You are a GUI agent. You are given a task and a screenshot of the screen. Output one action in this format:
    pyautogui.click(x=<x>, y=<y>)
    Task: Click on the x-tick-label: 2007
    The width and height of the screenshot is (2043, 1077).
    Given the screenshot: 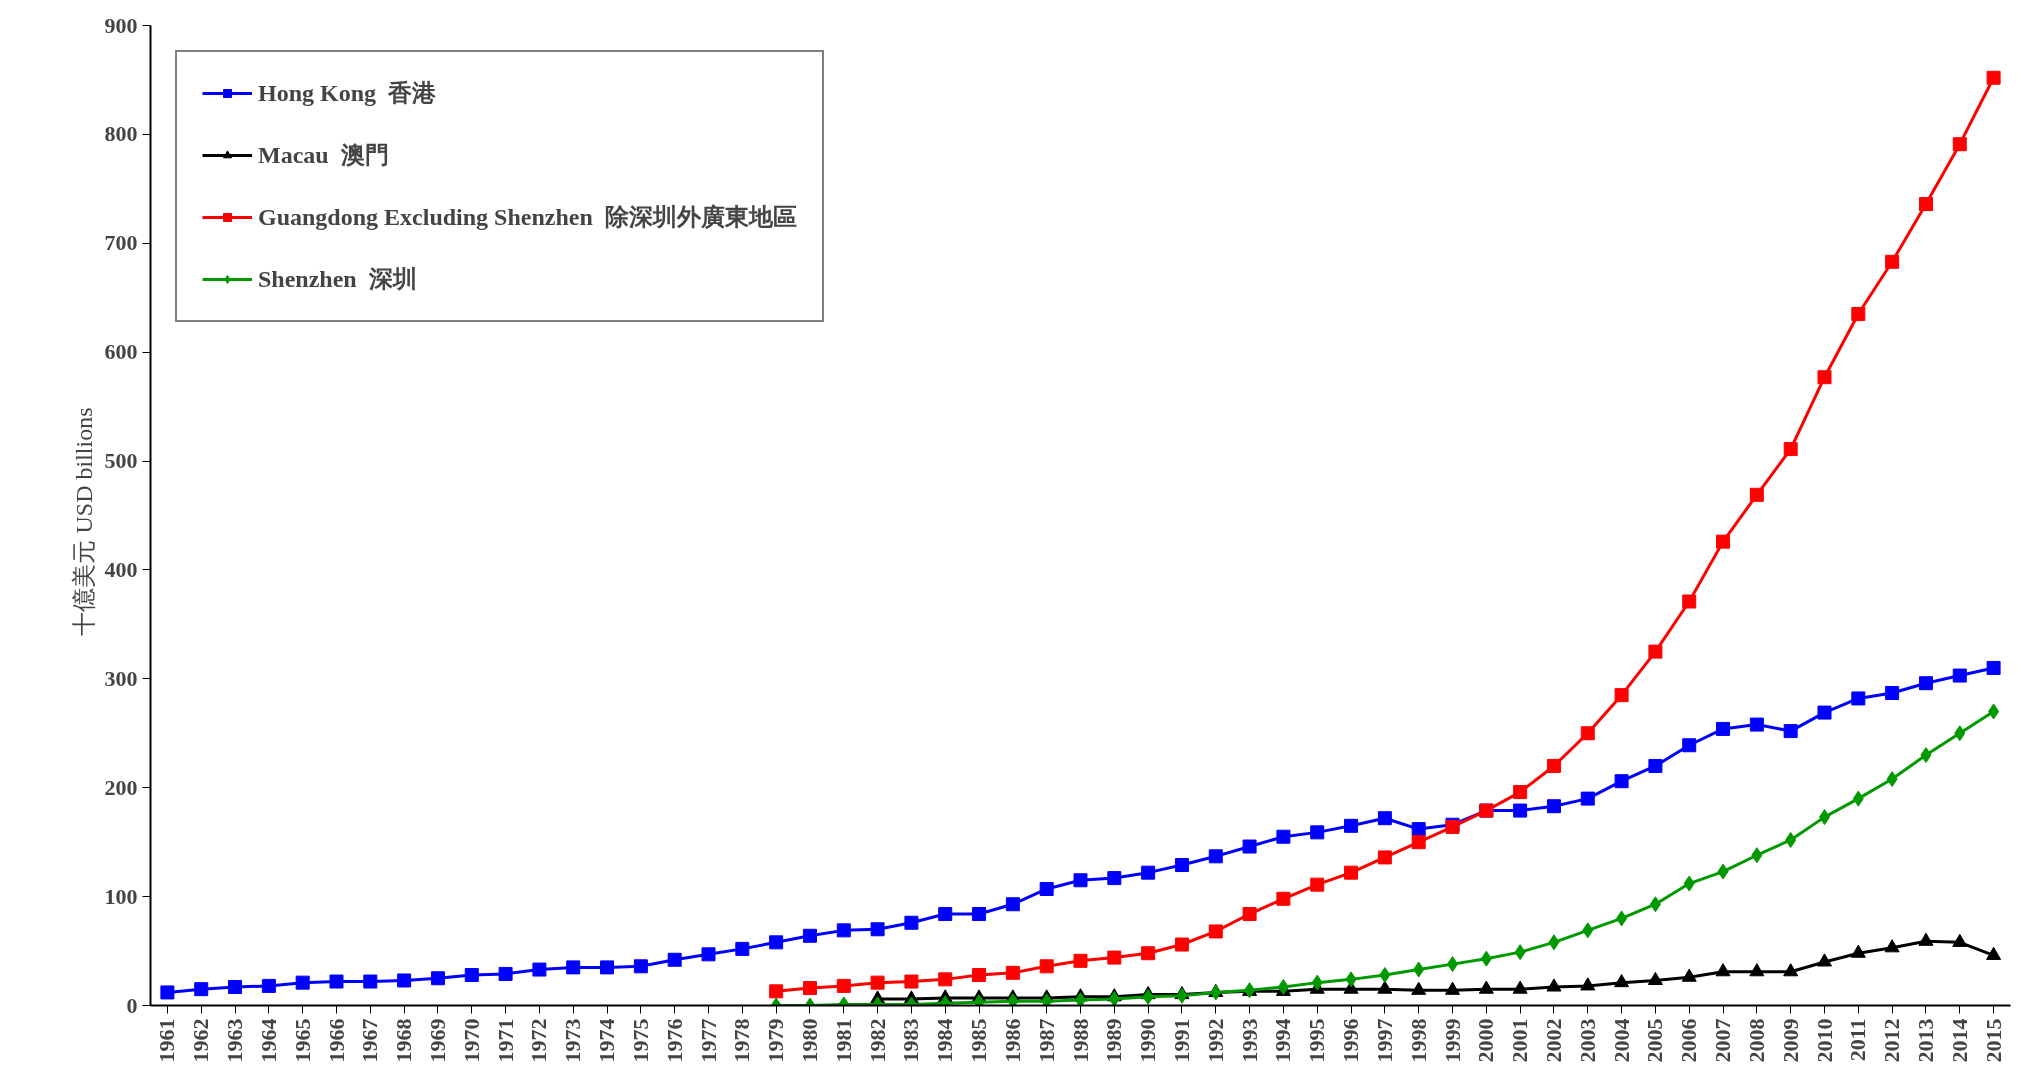 What is the action you would take?
    pyautogui.click(x=1723, y=1040)
    